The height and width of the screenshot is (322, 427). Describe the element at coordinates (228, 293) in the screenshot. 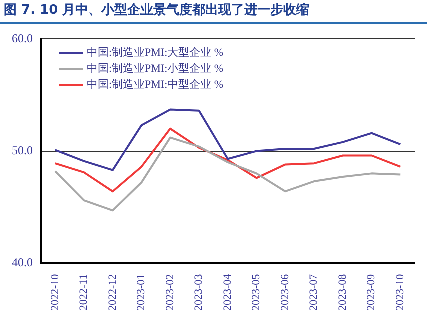

I see `x-tick-label: 2023-04` at that location.